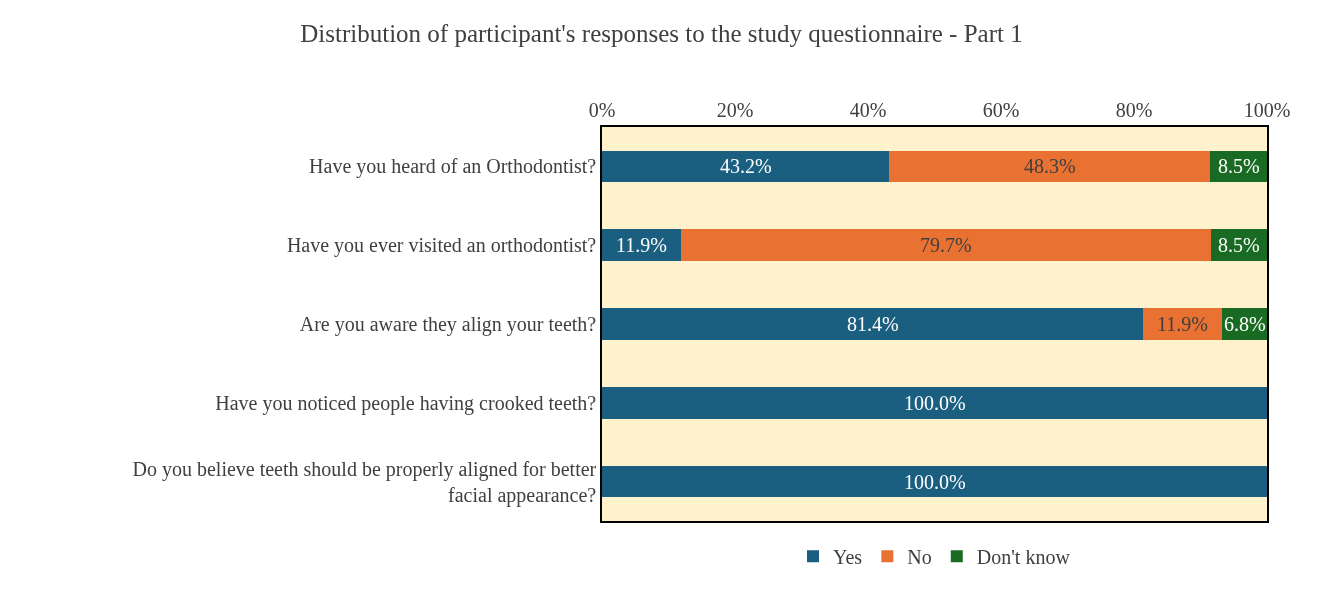  What do you see at coordinates (735, 110) in the screenshot?
I see `x-tick-label: 20%` at bounding box center [735, 110].